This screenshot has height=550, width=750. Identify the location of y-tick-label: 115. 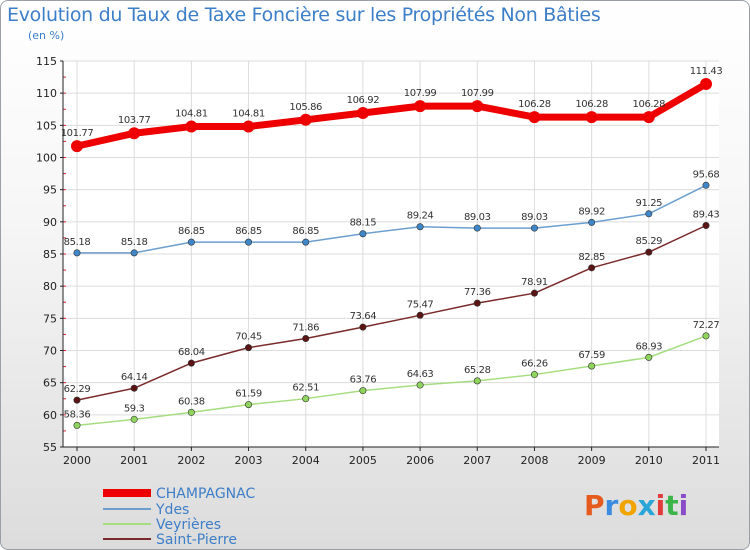
(46, 61).